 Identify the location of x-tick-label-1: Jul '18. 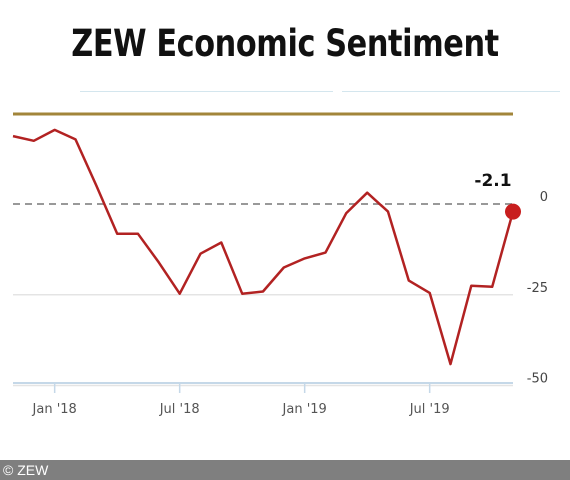
(179, 409).